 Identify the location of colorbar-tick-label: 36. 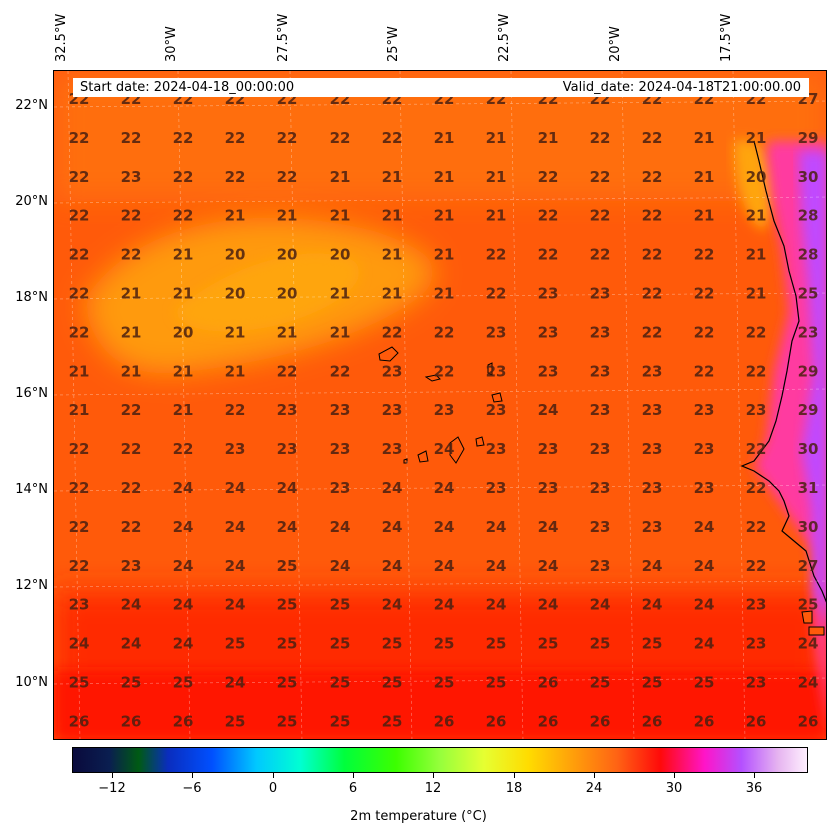
(754, 788).